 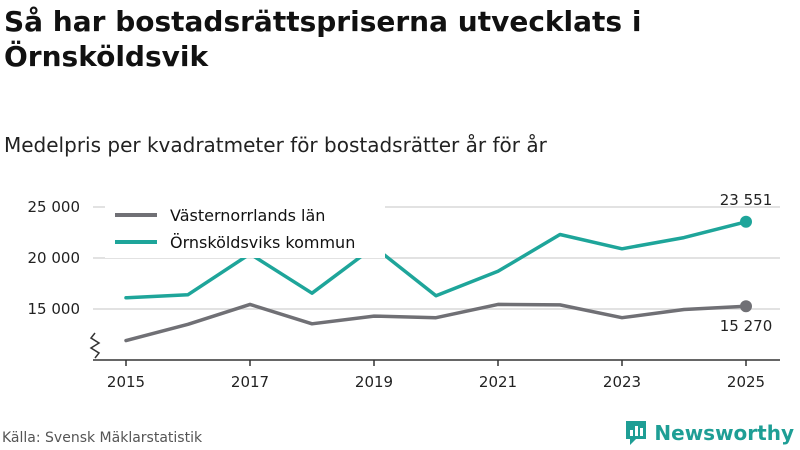 I want to click on x-tick-label: 2019, so click(x=374, y=382).